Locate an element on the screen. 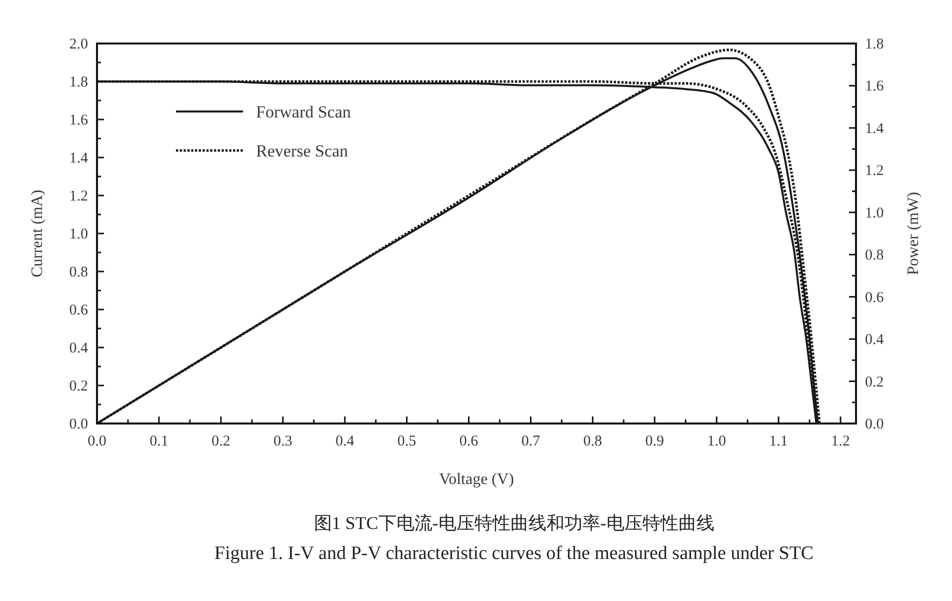  legend-label: Reverse Scan is located at coordinates (302, 151).